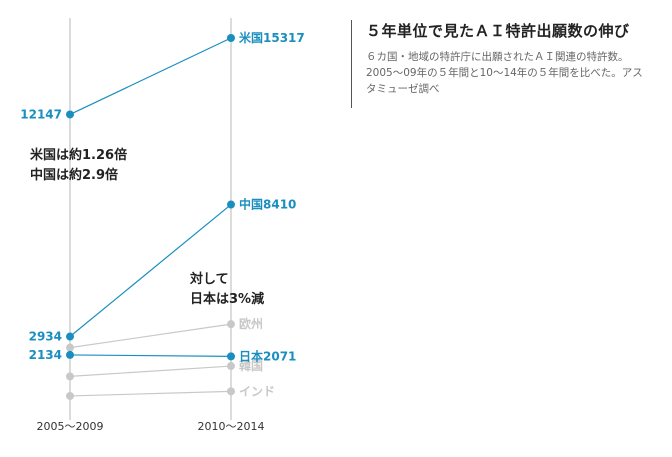  What do you see at coordinates (209, 279) in the screenshot?
I see `annotation-contrast: 対して` at bounding box center [209, 279].